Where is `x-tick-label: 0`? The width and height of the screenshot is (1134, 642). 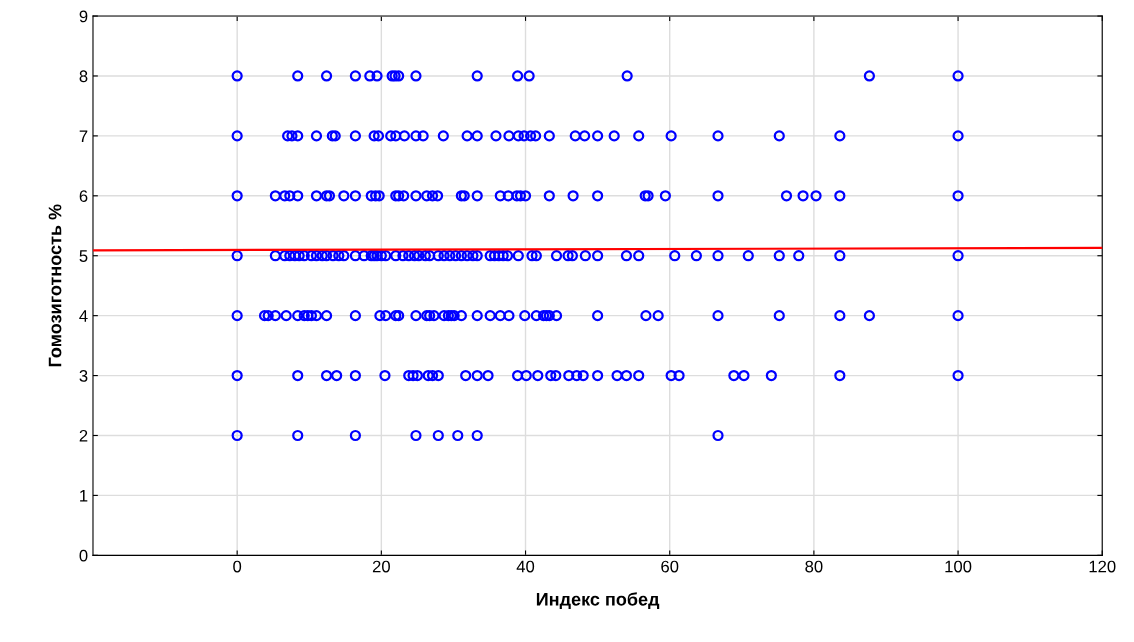
x-tick-label: 0 is located at coordinates (237, 566).